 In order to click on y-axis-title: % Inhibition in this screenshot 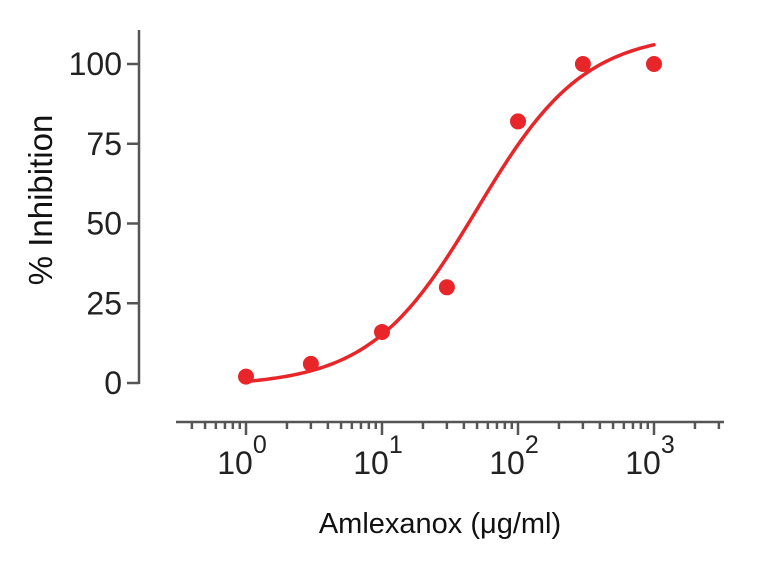, I will do `click(40, 200)`.